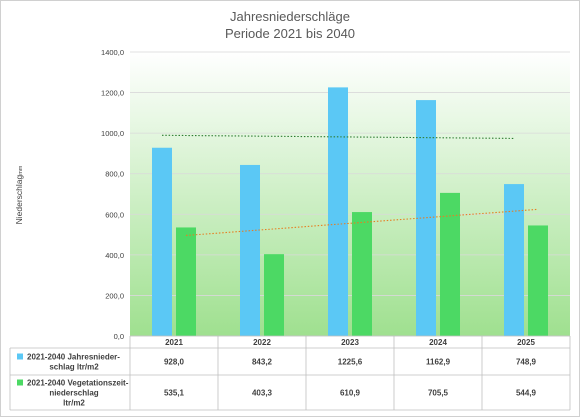 This screenshot has height=417, width=580. I want to click on y-tick-label: 0,0, so click(119, 336).